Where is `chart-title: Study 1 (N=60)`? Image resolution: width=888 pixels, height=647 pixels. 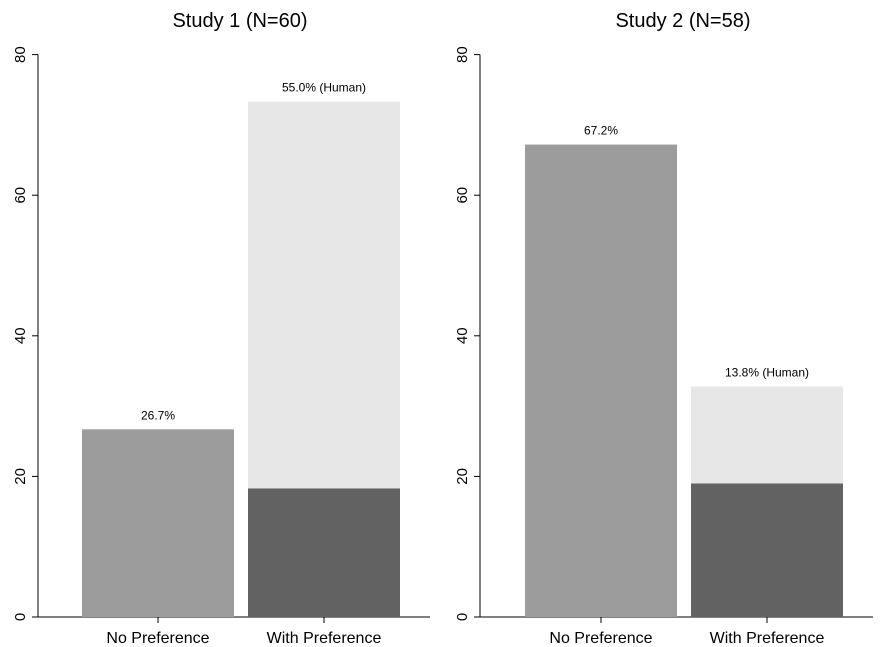 chart-title: Study 1 (N=60) is located at coordinates (239, 21).